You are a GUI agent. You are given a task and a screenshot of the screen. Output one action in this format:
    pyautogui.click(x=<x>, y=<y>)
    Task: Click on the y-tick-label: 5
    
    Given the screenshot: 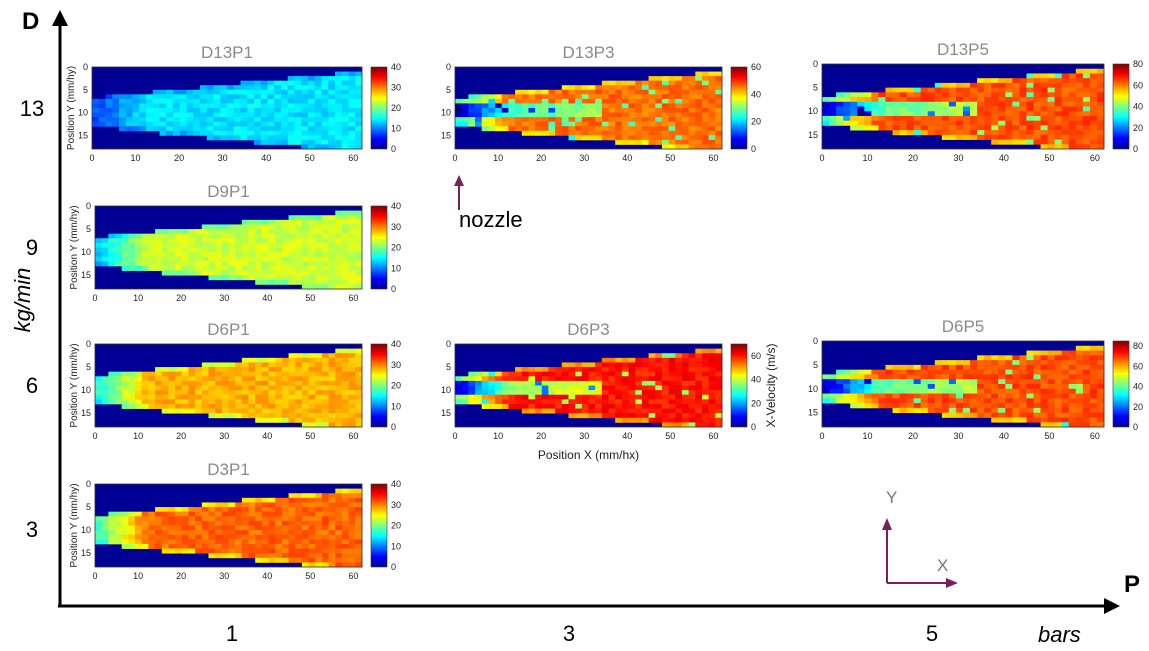 What is the action you would take?
    pyautogui.click(x=448, y=367)
    